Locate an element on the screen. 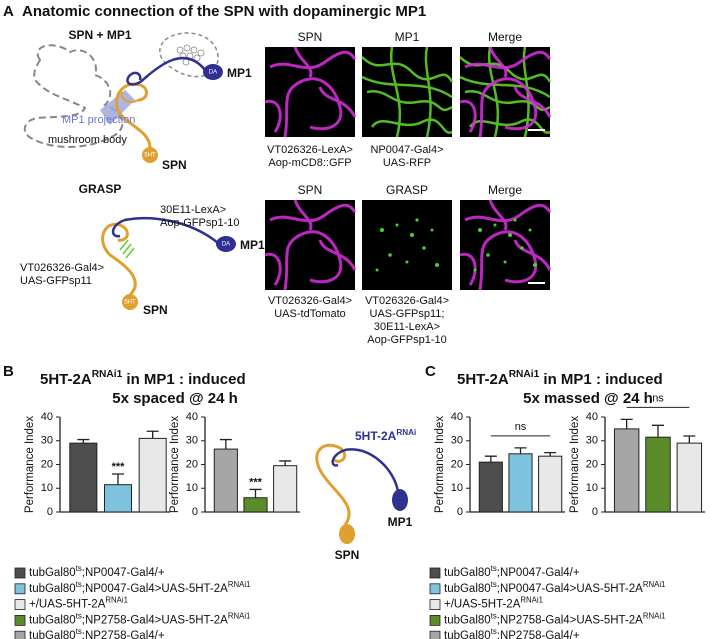 The image size is (724, 639). y-tick-label: 0 is located at coordinates (460, 512).